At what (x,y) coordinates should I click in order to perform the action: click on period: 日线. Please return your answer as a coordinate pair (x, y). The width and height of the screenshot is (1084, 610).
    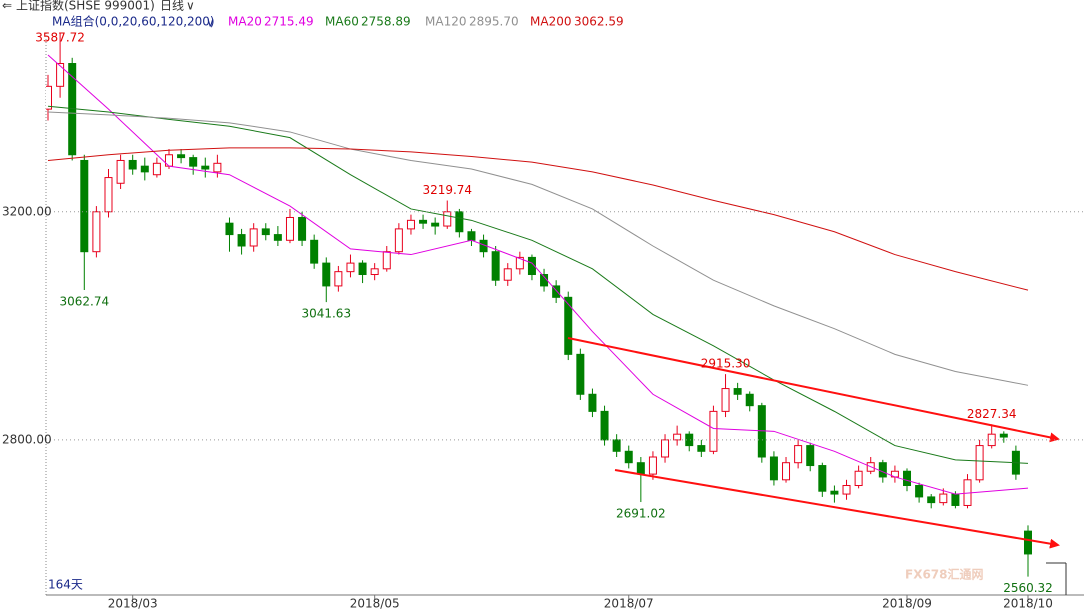
    Looking at the image, I should click on (172, 6).